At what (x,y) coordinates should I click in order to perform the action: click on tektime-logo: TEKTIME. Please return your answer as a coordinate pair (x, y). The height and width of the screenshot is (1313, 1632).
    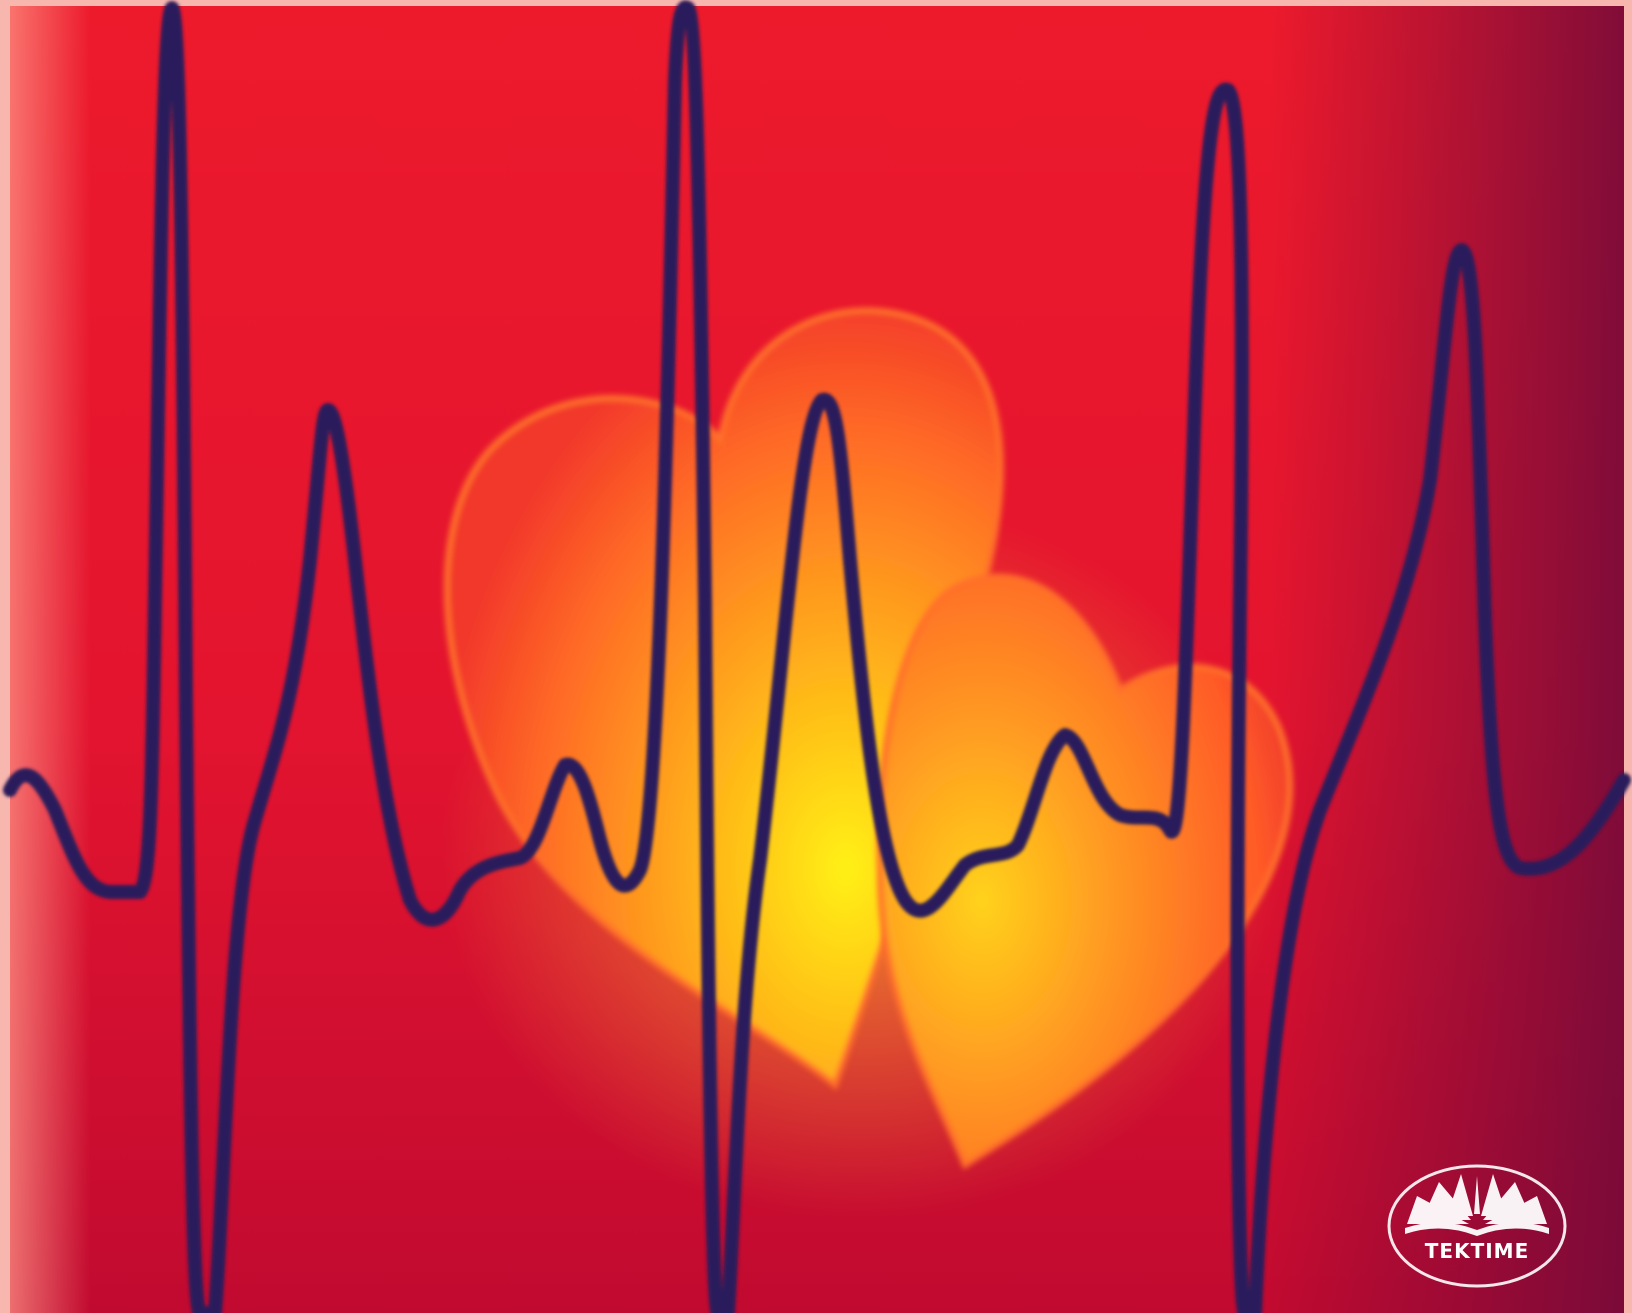
    Looking at the image, I should click on (1477, 1226).